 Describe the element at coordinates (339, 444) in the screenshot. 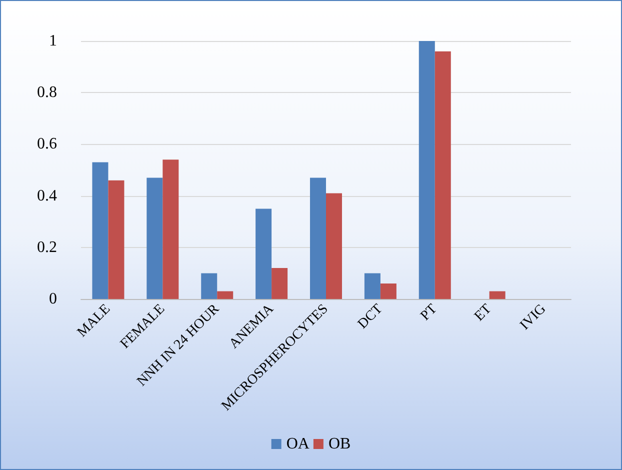

I see `legend-label: OB` at that location.